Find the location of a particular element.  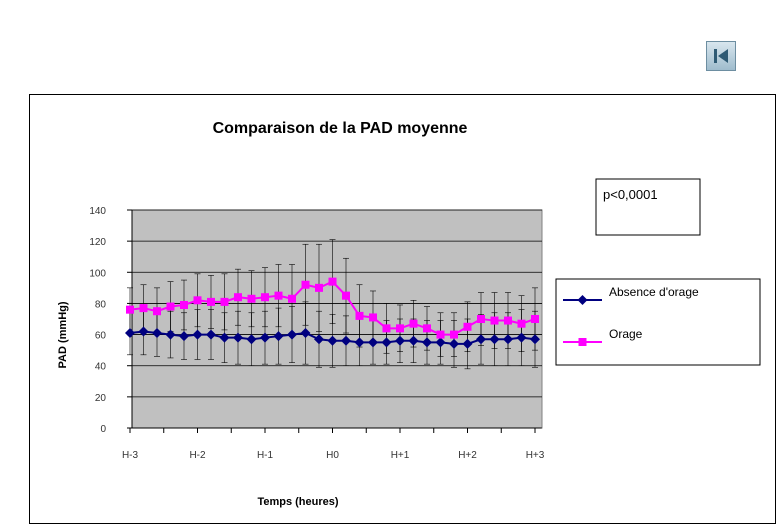

y-tick-label: 40 is located at coordinates (101, 367).